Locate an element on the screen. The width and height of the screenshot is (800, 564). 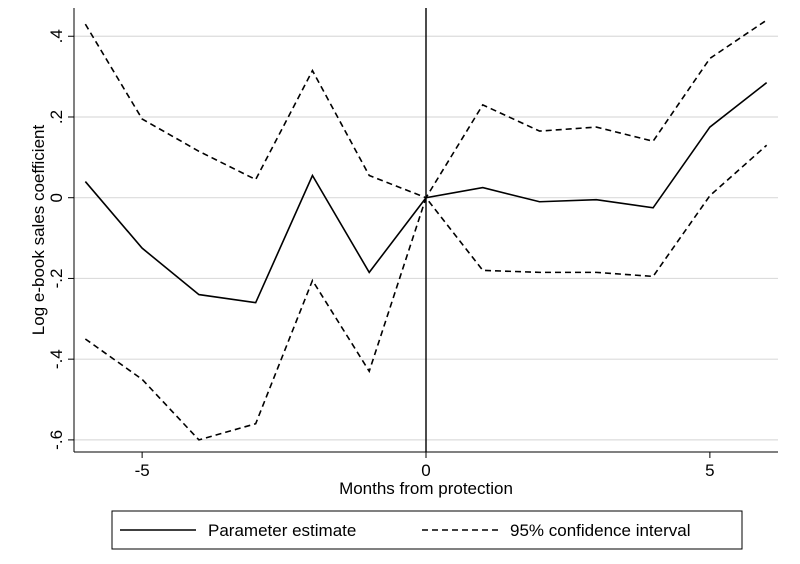
y-tick-label: -.2 is located at coordinates (56, 279).